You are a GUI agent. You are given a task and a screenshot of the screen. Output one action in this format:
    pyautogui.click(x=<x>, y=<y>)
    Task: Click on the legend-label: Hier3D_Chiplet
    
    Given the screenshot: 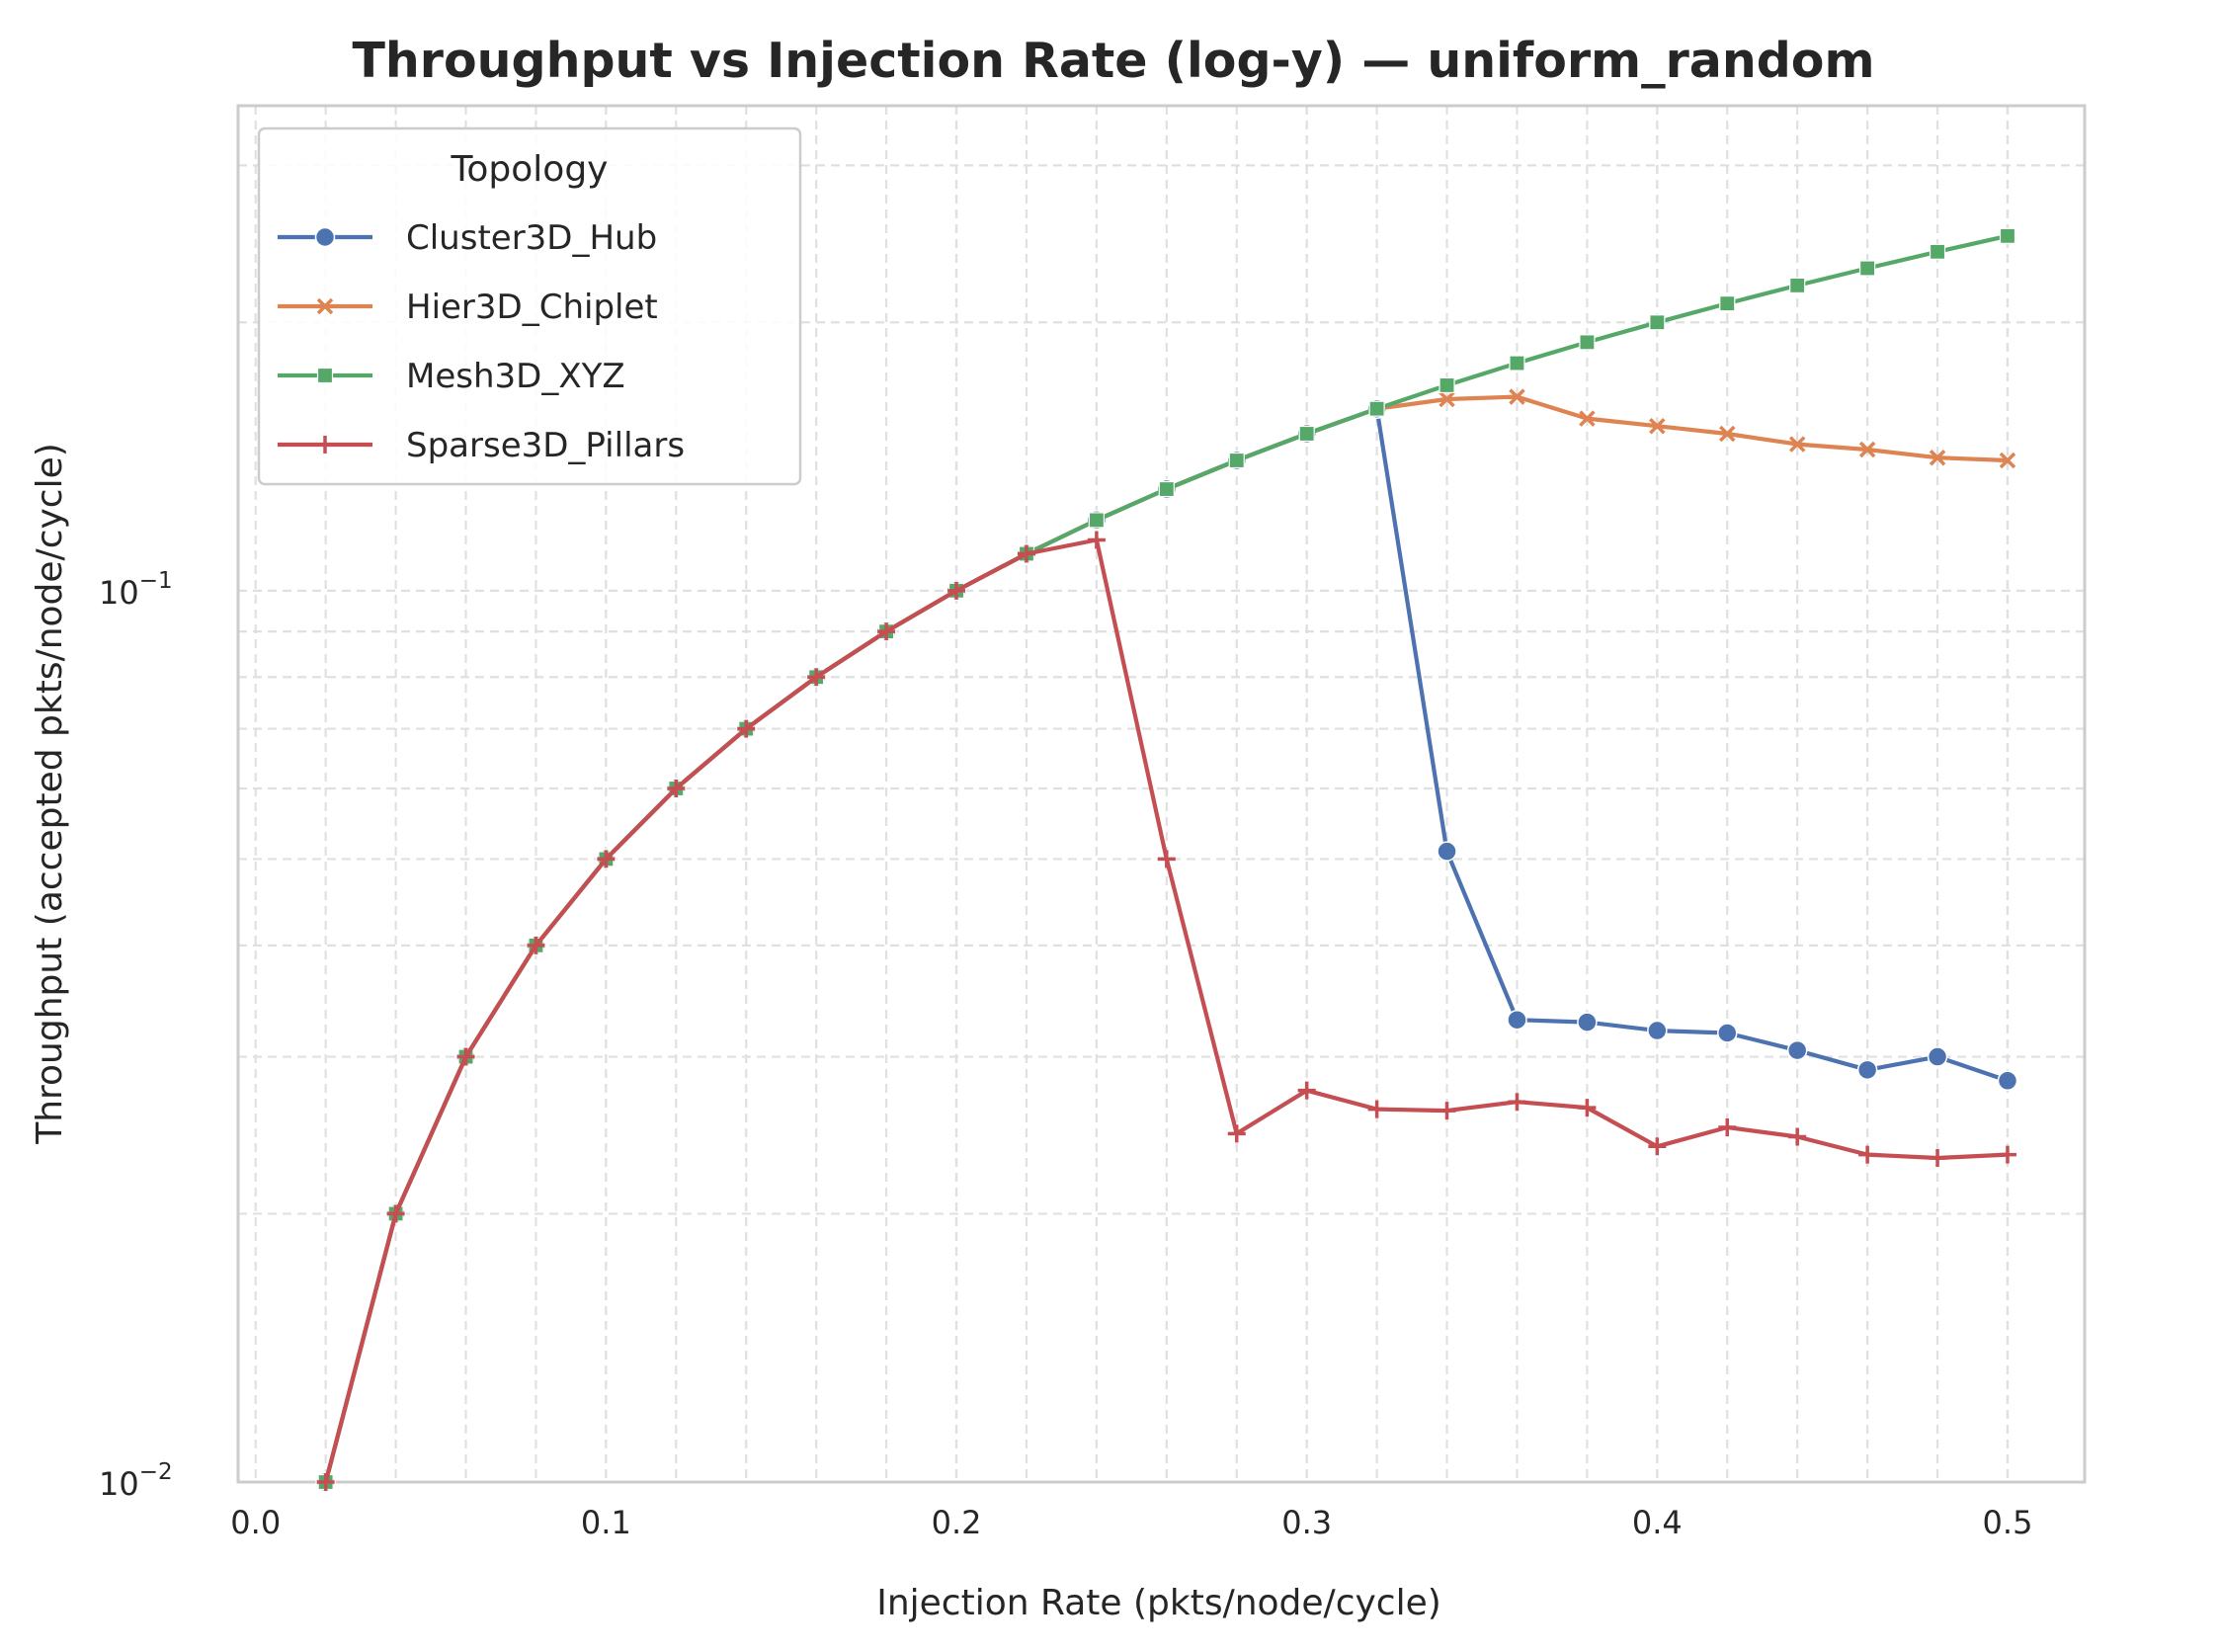 What is the action you would take?
    pyautogui.click(x=532, y=307)
    